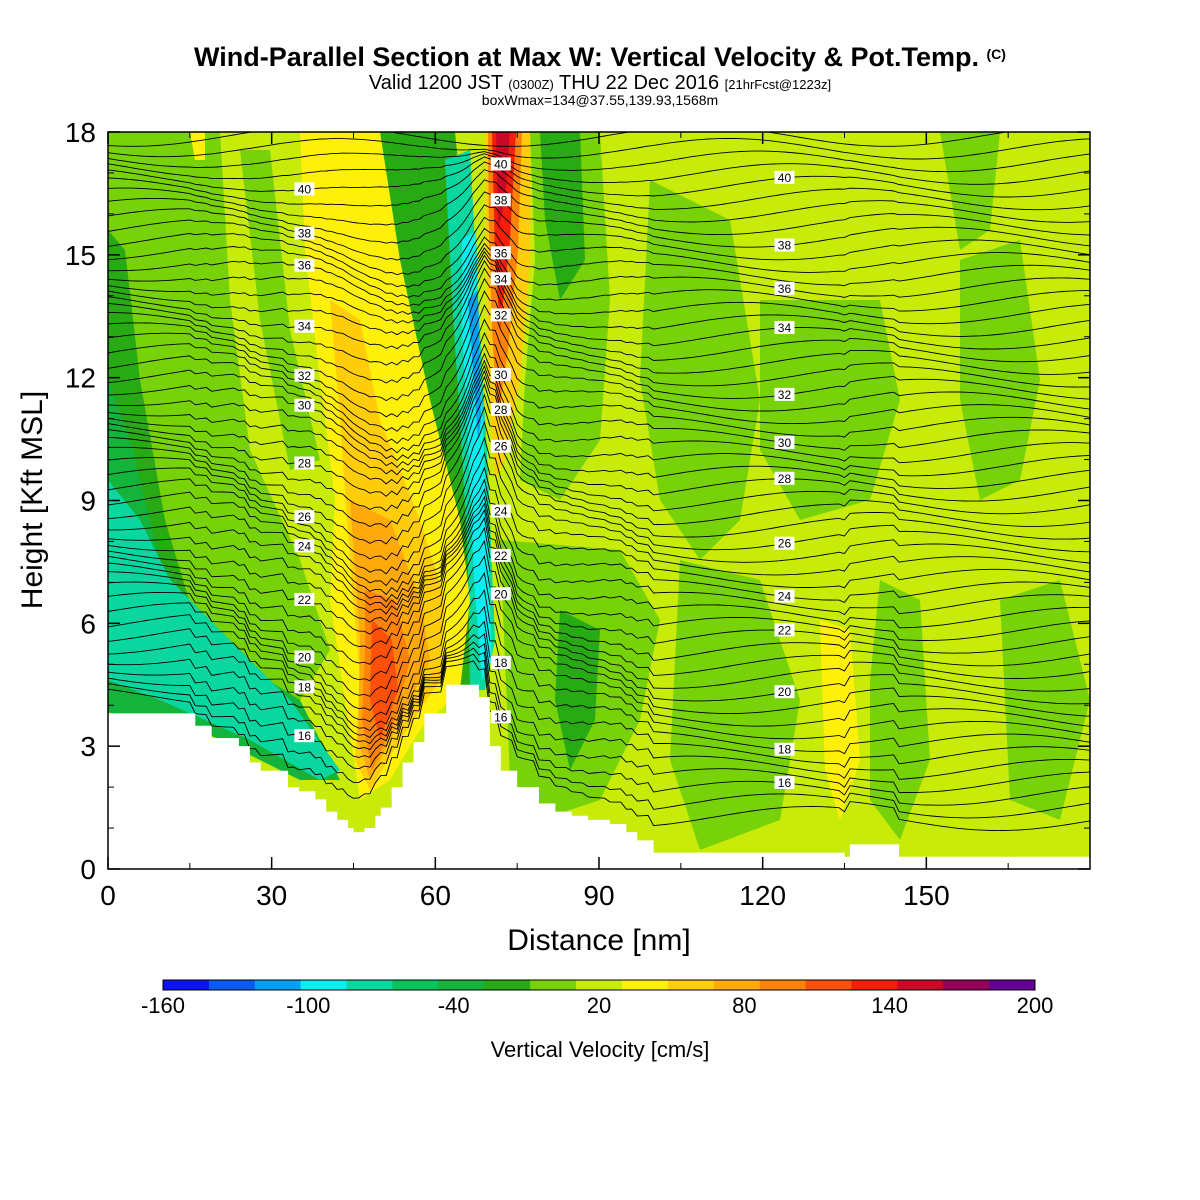 The width and height of the screenshot is (1200, 1200). I want to click on x-axis-title: Distance [nm], so click(598, 940).